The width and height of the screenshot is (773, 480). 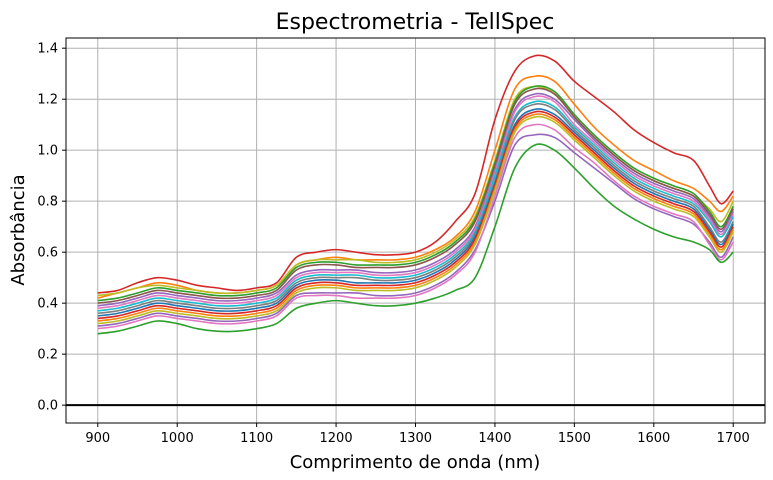 What do you see at coordinates (18, 229) in the screenshot?
I see `y-axis-label: Absorbância` at bounding box center [18, 229].